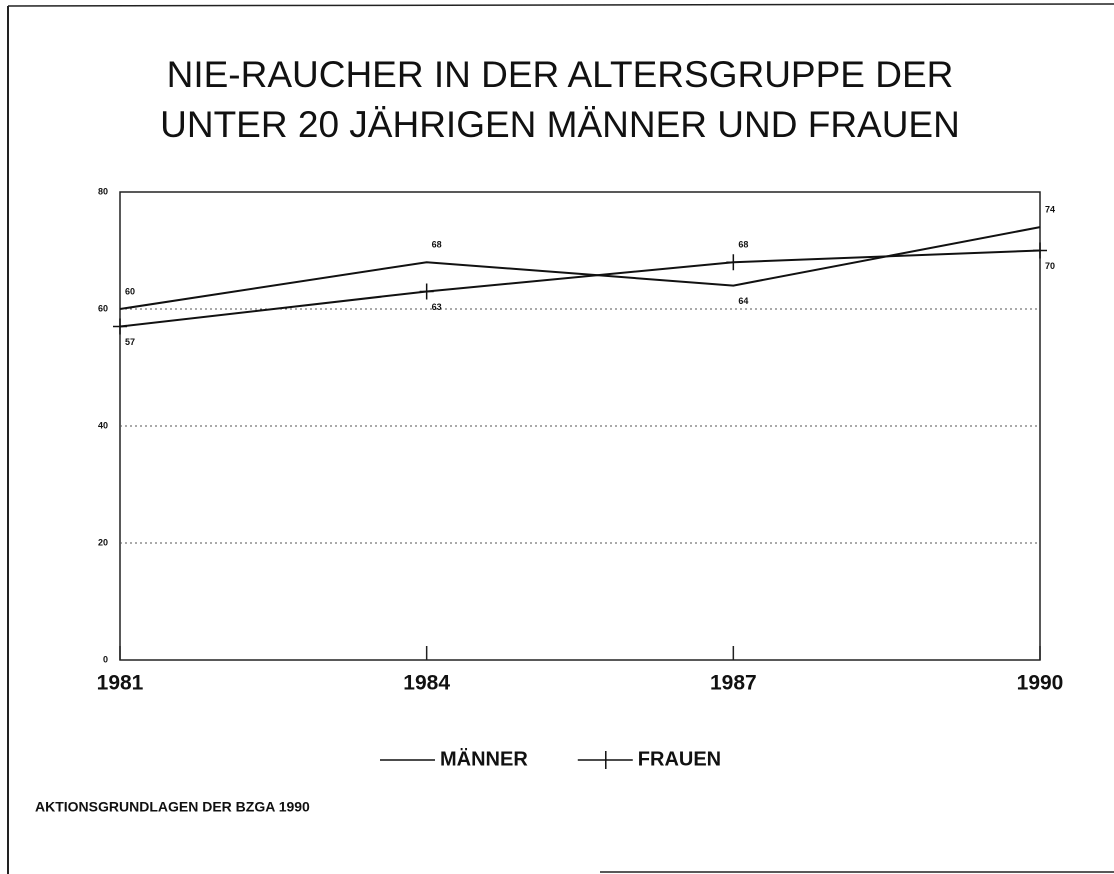 The height and width of the screenshot is (874, 1114). I want to click on y-tick-label: 80, so click(103, 191).